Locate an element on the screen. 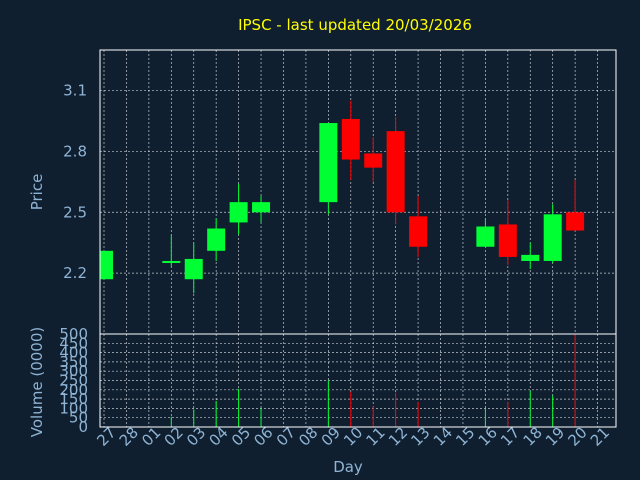 Image resolution: width=640 pixels, height=480 pixels. price-tick-labels: 2.2 2.5 2.8 3.1 is located at coordinates (75, 182).